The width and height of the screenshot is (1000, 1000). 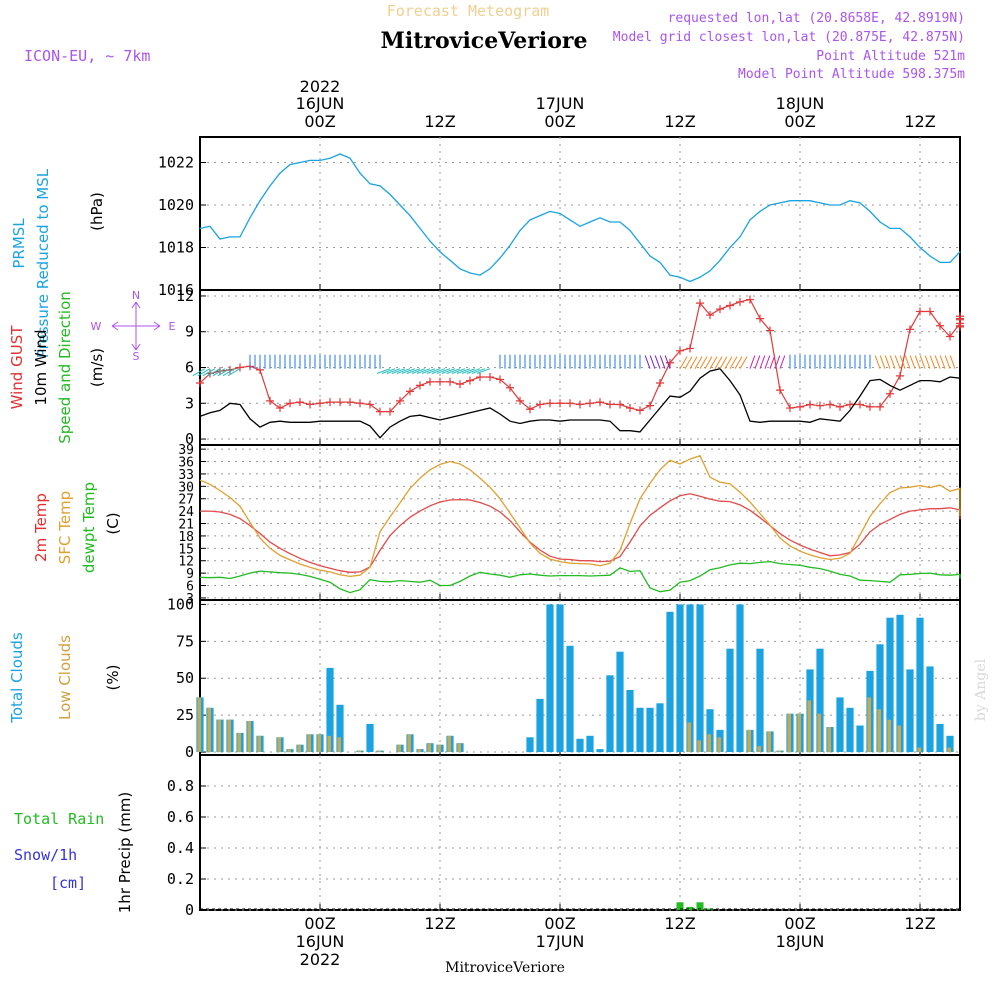 What do you see at coordinates (189, 403) in the screenshot?
I see `y-tick-label: 3` at bounding box center [189, 403].